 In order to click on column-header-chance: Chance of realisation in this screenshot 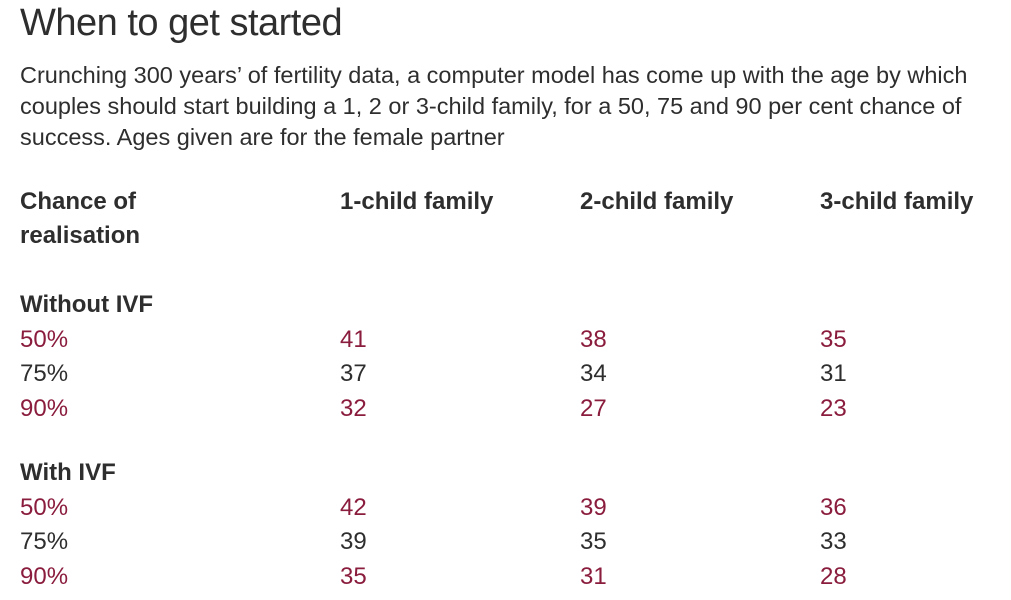, I will do `click(80, 218)`.